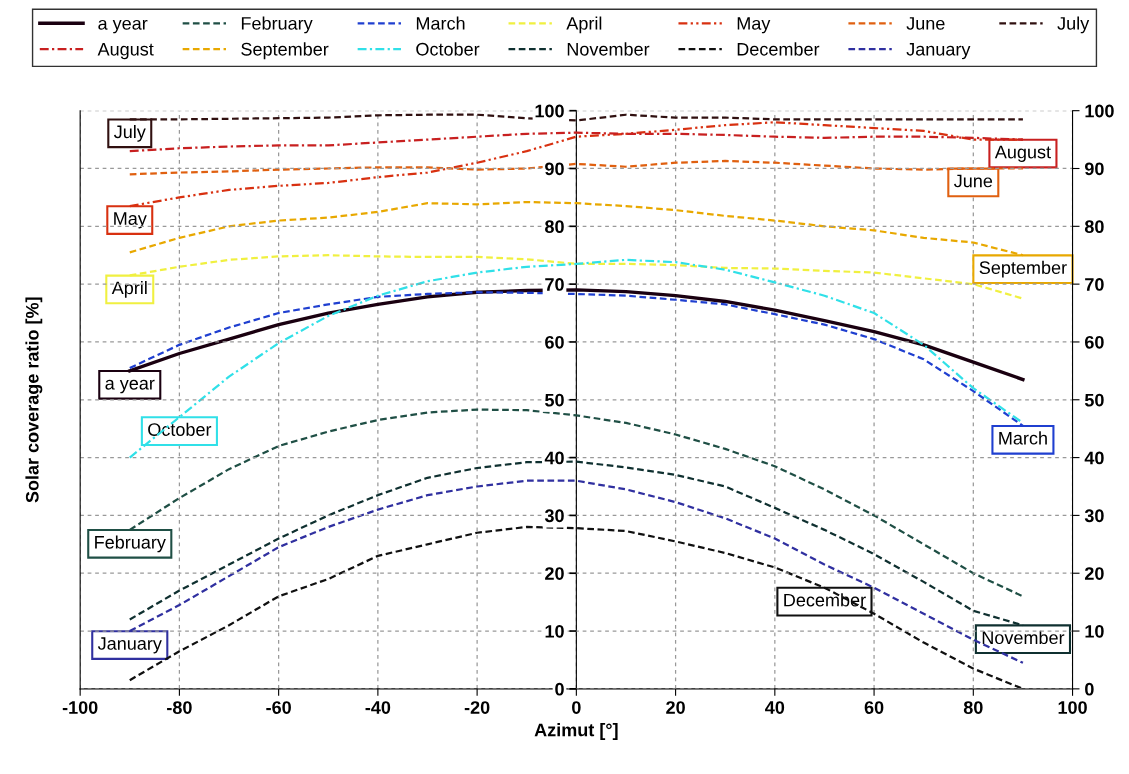  Describe the element at coordinates (440, 23) in the screenshot. I see `legend-label: March` at that location.